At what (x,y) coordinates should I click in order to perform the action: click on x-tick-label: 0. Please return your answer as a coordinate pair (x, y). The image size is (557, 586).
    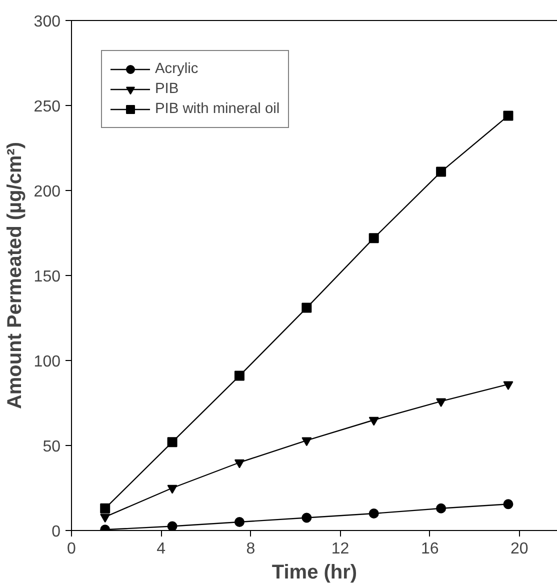
    Looking at the image, I should click on (71, 549).